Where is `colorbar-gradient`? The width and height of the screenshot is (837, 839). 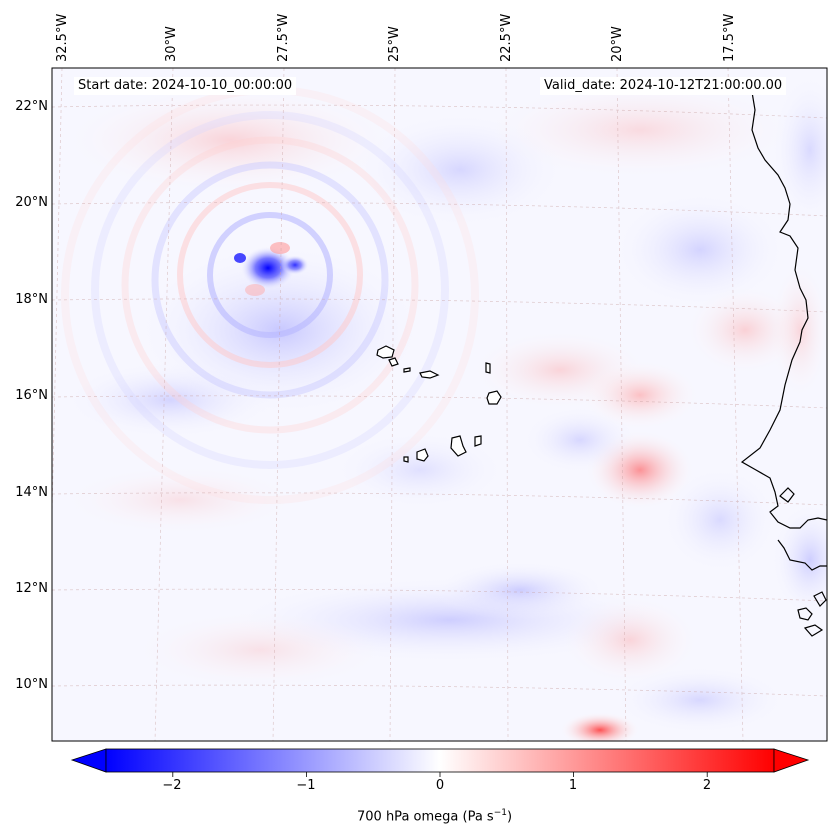
colorbar-gradient is located at coordinates (440, 760).